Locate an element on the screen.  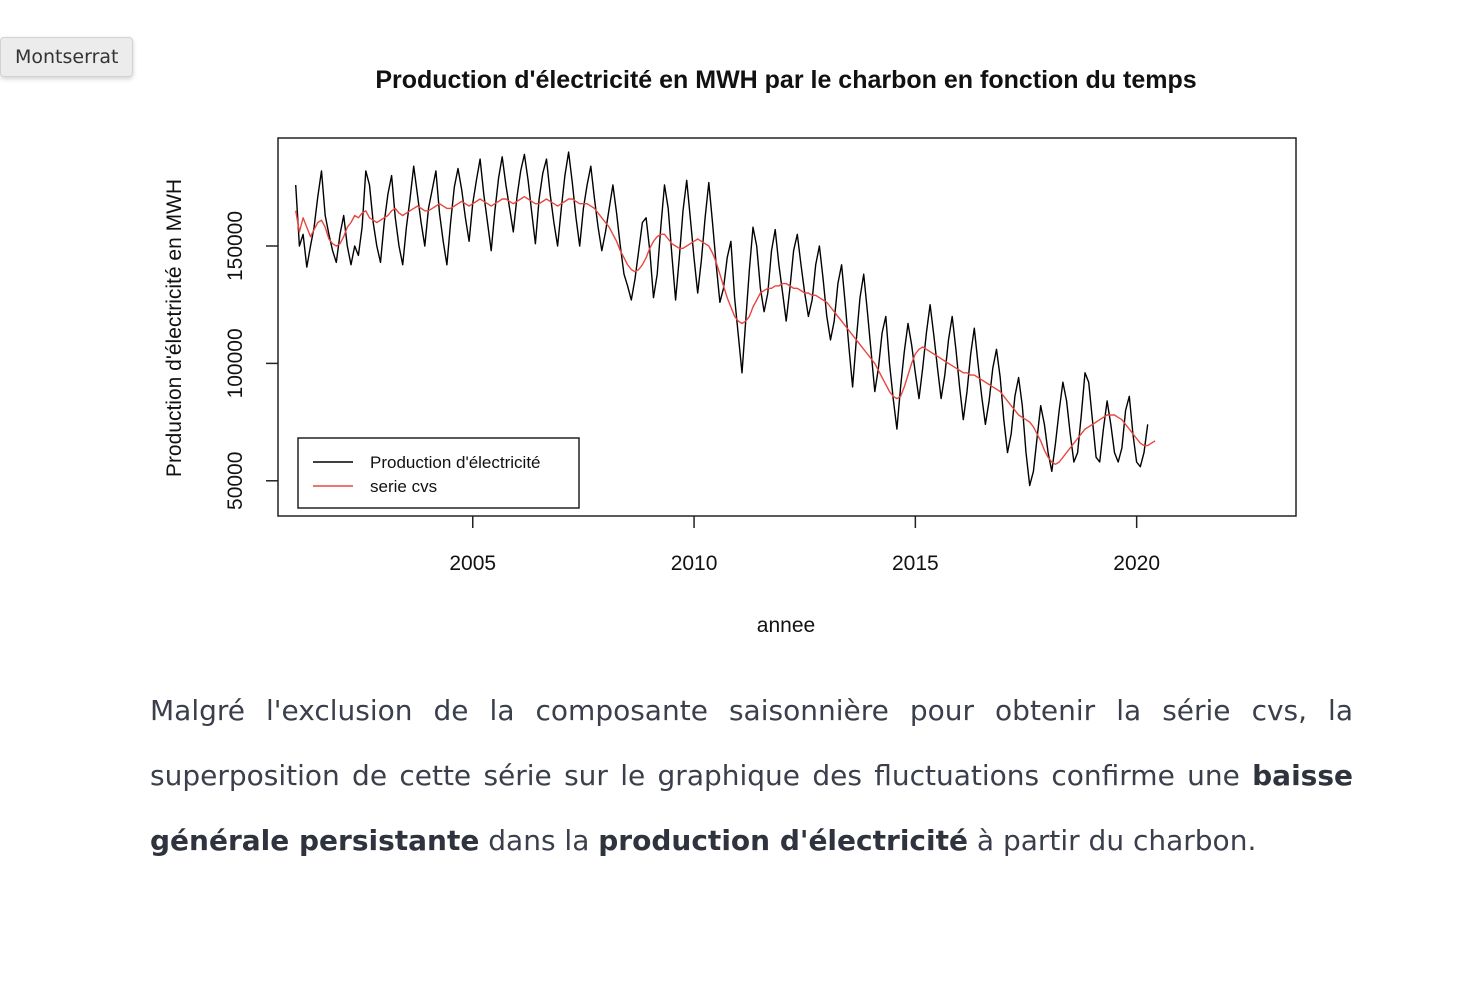
y-tick-label-100000: 100000 is located at coordinates (235, 363).